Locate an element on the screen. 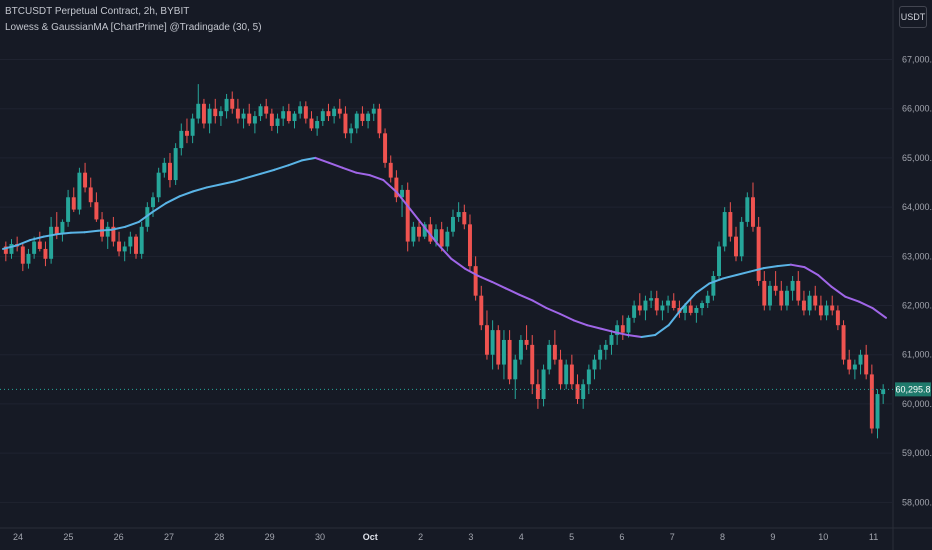 This screenshot has width=932, height=550. price-tick-label: 64,000.0 is located at coordinates (917, 207).